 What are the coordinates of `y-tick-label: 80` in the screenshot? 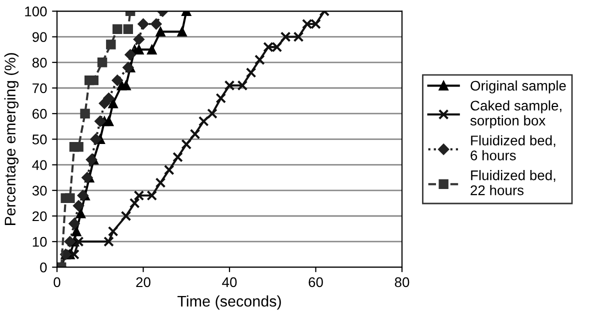 It's located at (39, 63).